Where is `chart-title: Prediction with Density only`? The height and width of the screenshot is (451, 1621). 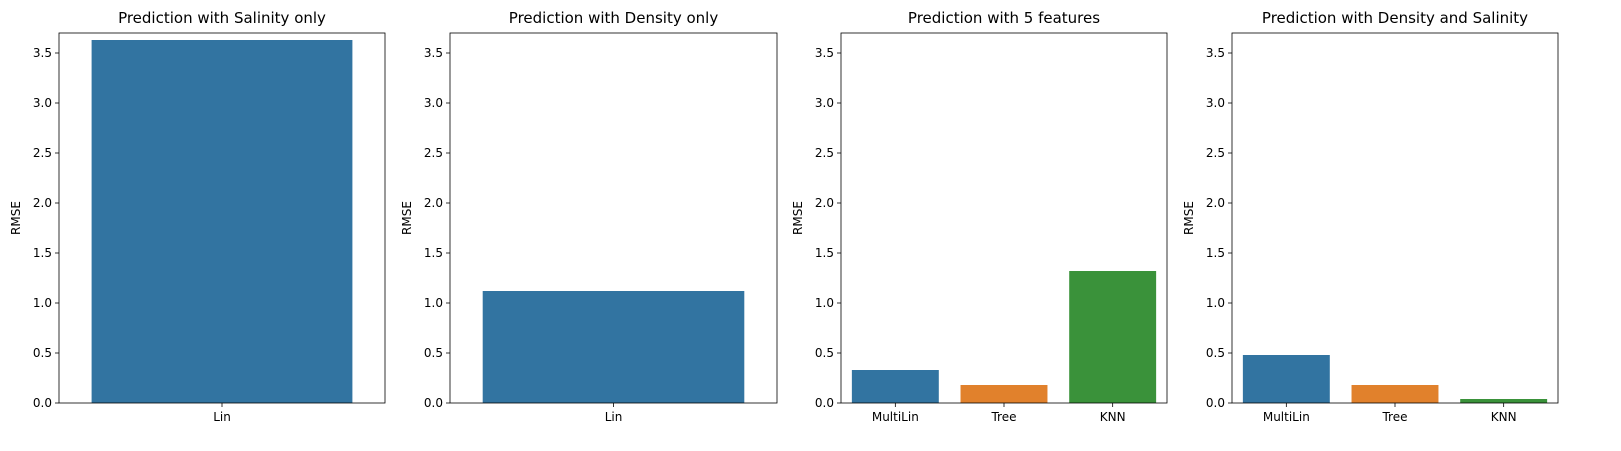
chart-title: Prediction with Density only is located at coordinates (614, 18).